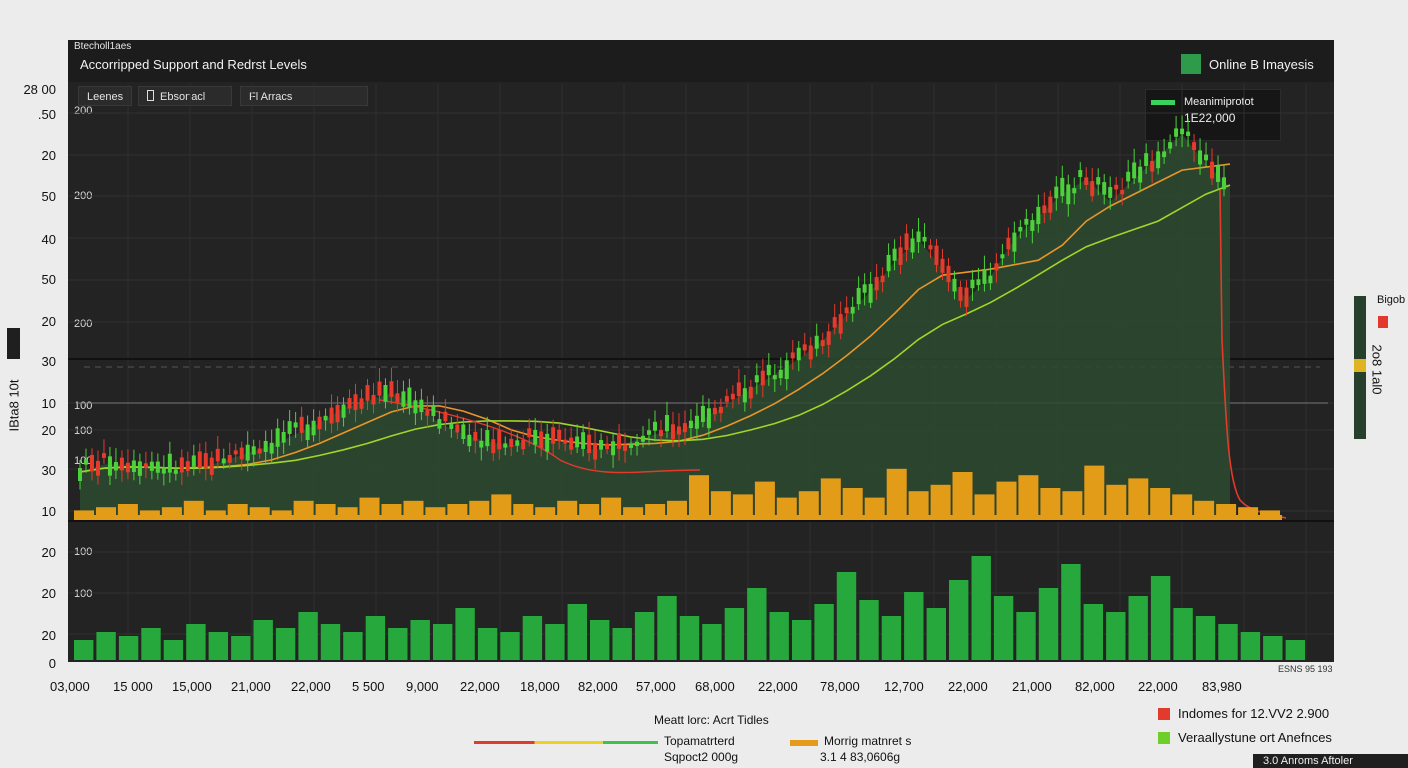  Describe the element at coordinates (70, 686) in the screenshot. I see `x-tick-label: 03,000` at that location.